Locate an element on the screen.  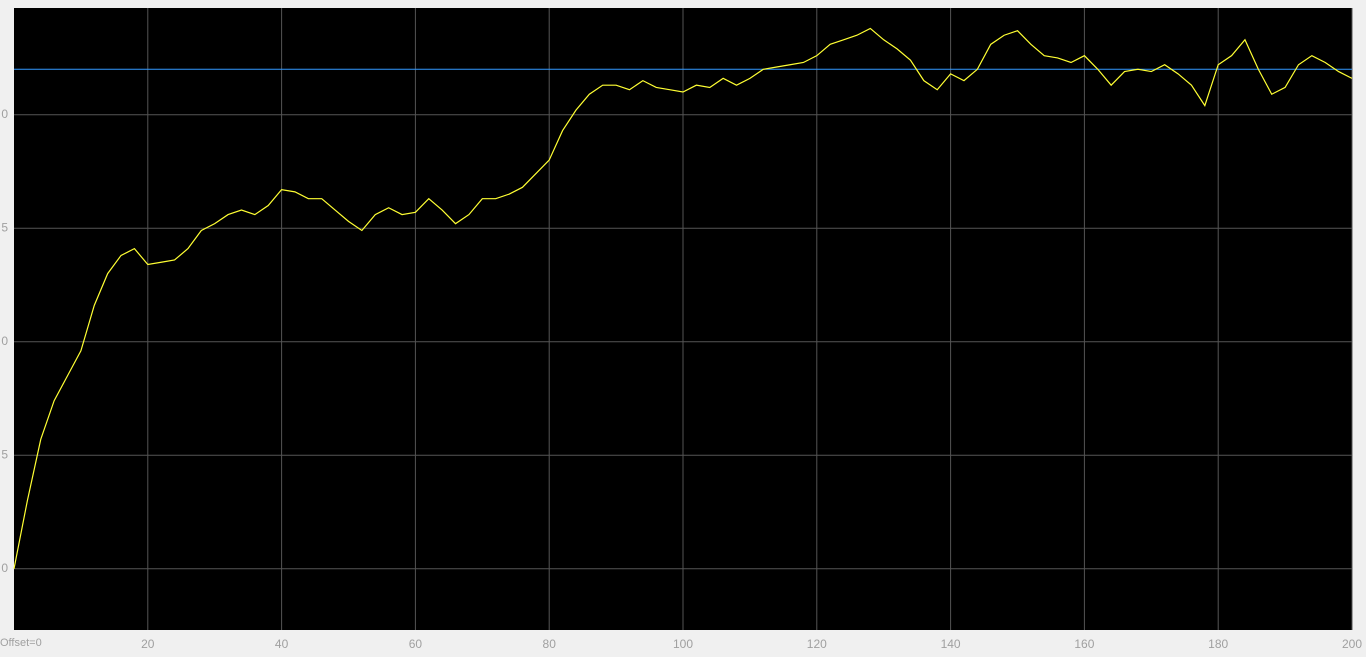
x-tick-label: 200 is located at coordinates (1352, 644).